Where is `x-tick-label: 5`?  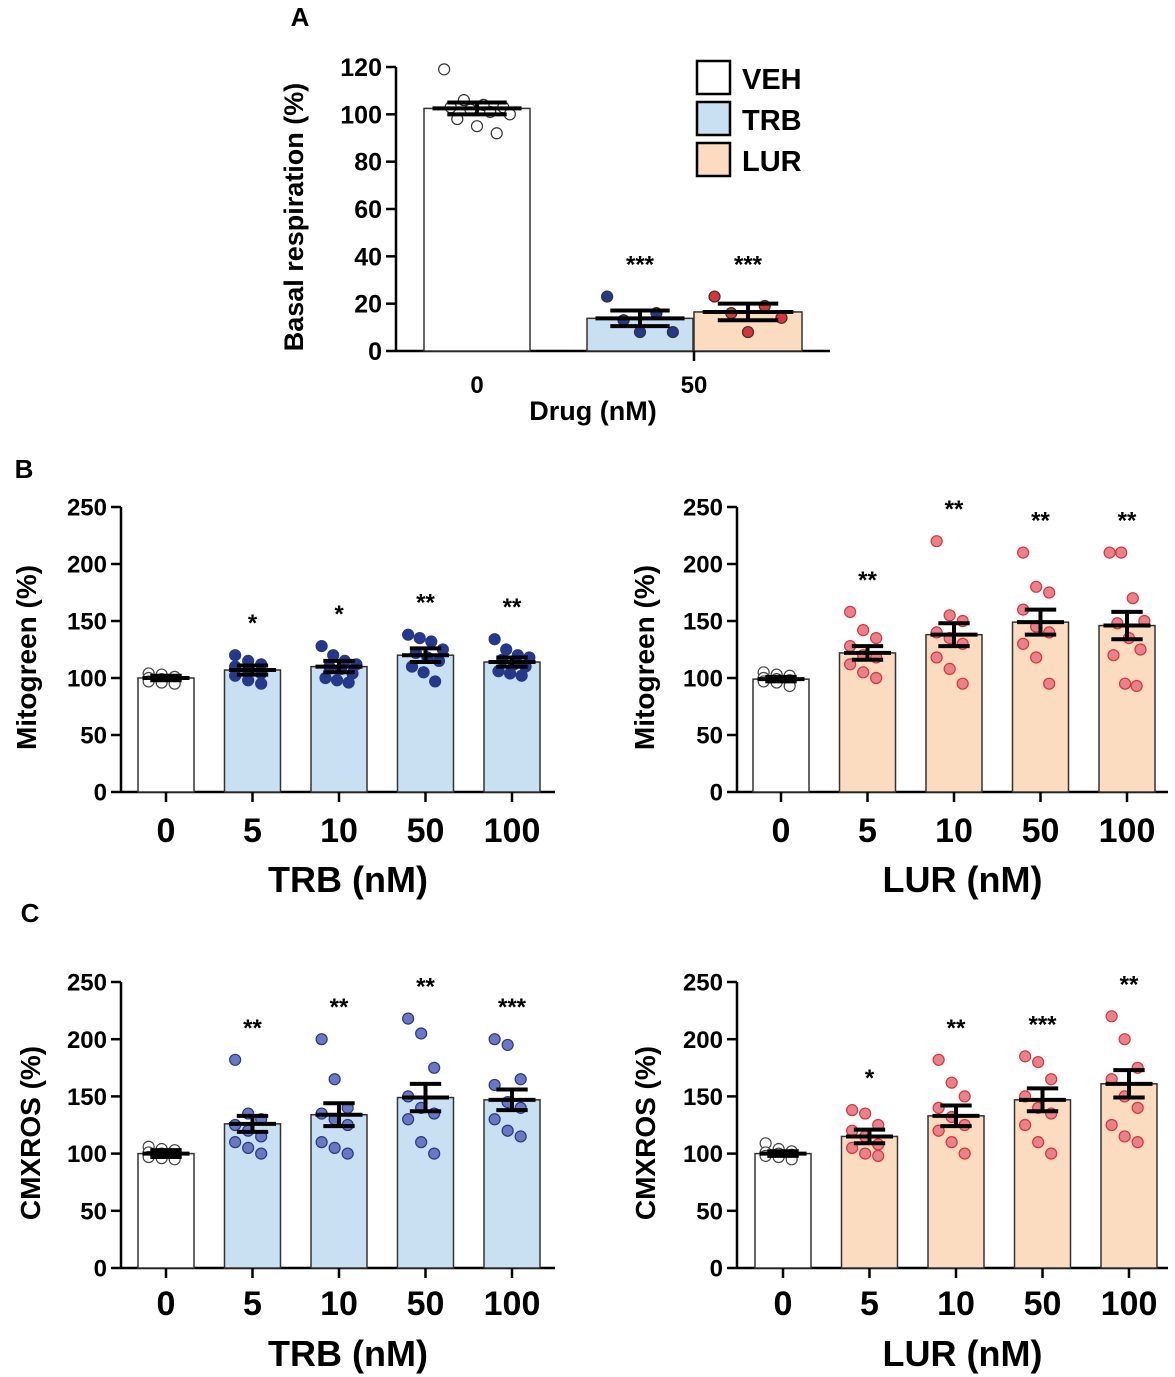 x-tick-label: 5 is located at coordinates (252, 1304).